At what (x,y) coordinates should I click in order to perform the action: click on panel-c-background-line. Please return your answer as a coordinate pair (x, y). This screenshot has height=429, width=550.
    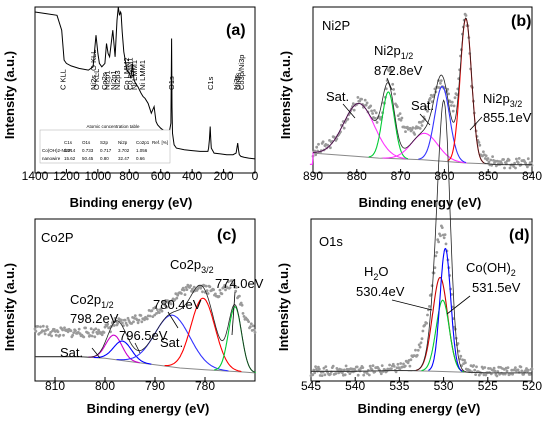
    Looking at the image, I should click on (145, 365).